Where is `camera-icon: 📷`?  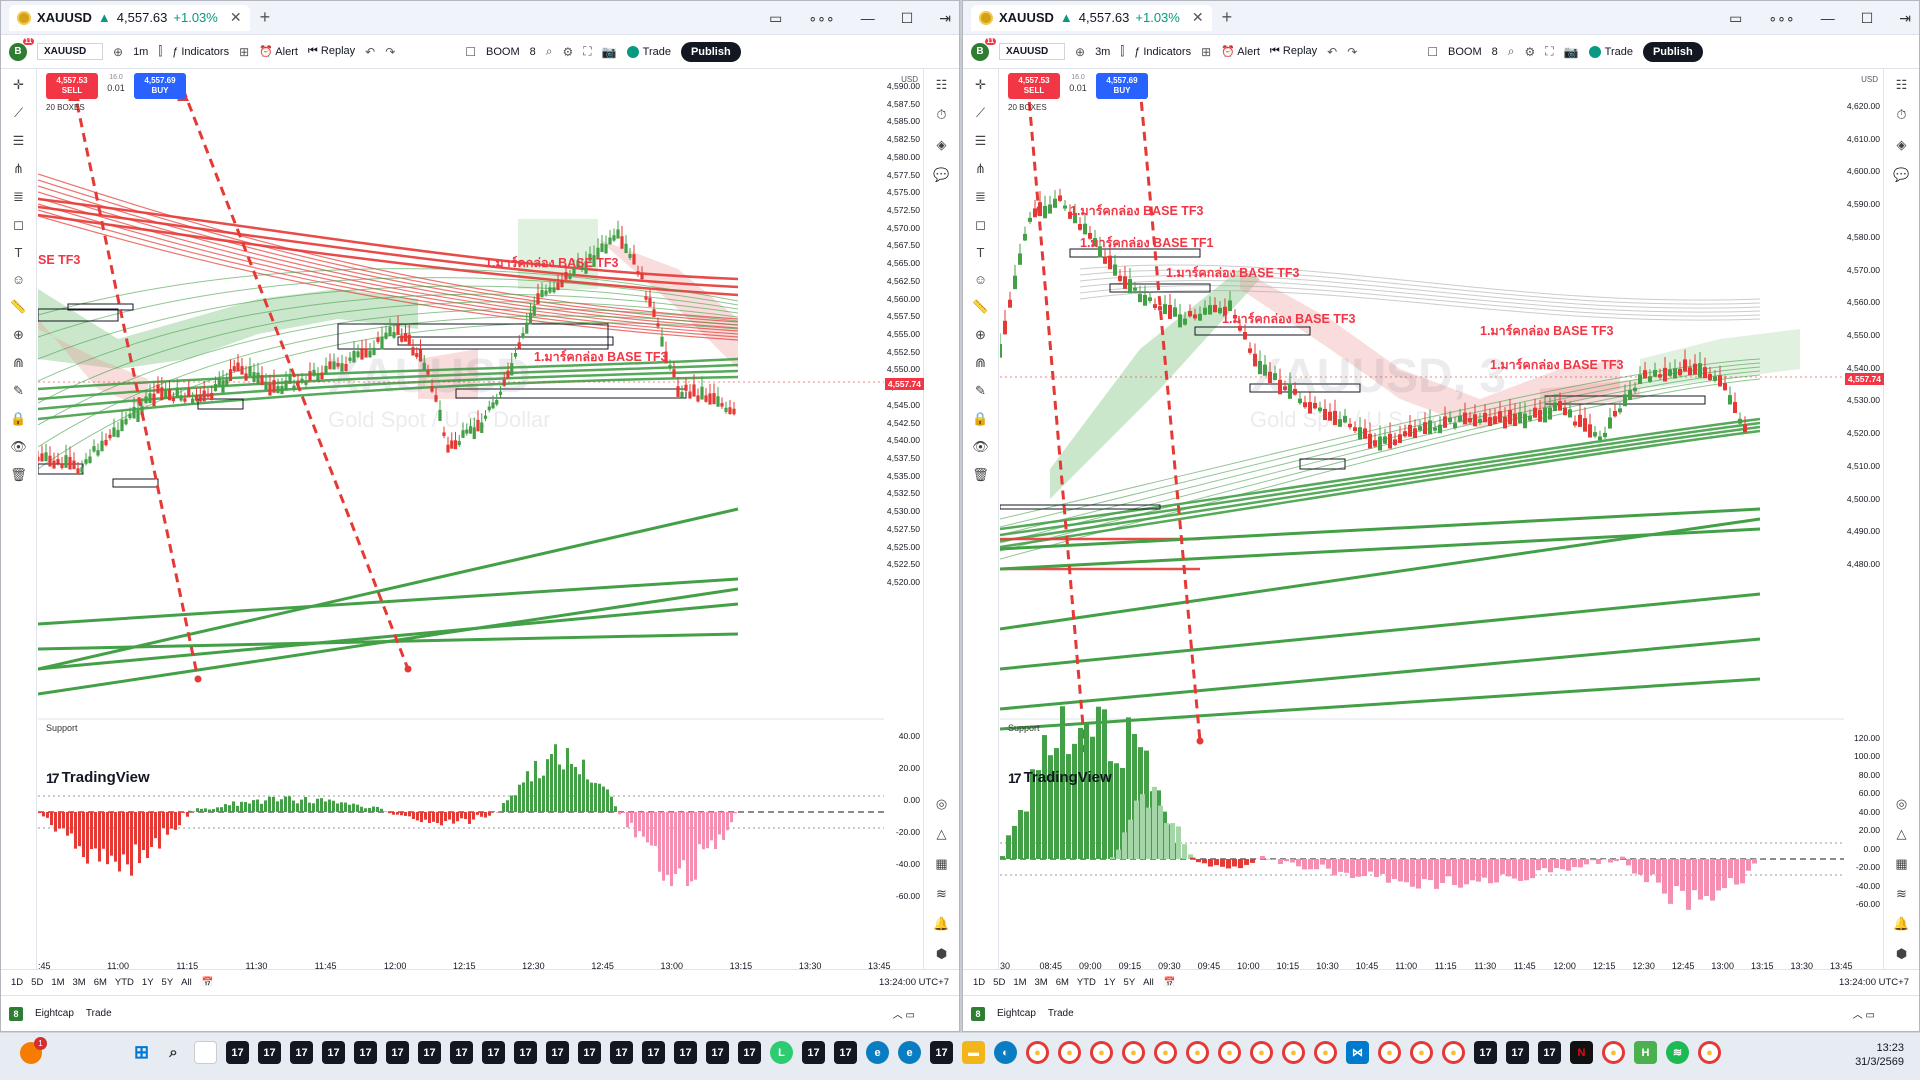
camera-icon: 📷 is located at coordinates (1571, 51).